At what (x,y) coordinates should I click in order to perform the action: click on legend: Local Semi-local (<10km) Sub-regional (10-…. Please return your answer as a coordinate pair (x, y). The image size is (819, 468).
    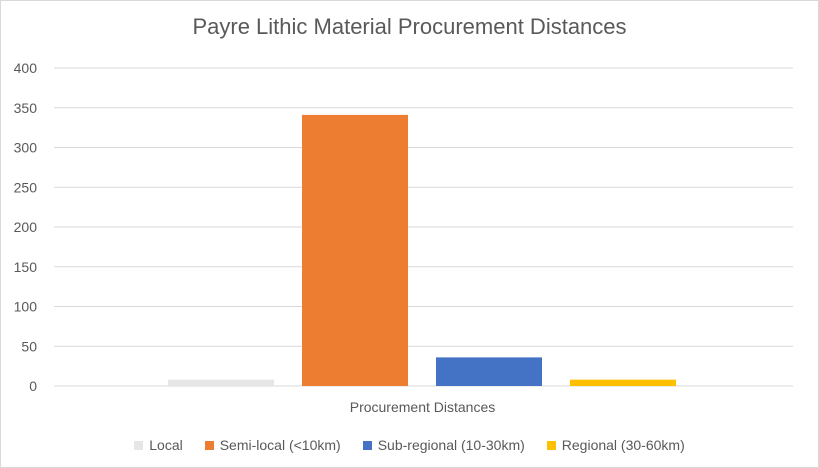
    Looking at the image, I should click on (409, 445).